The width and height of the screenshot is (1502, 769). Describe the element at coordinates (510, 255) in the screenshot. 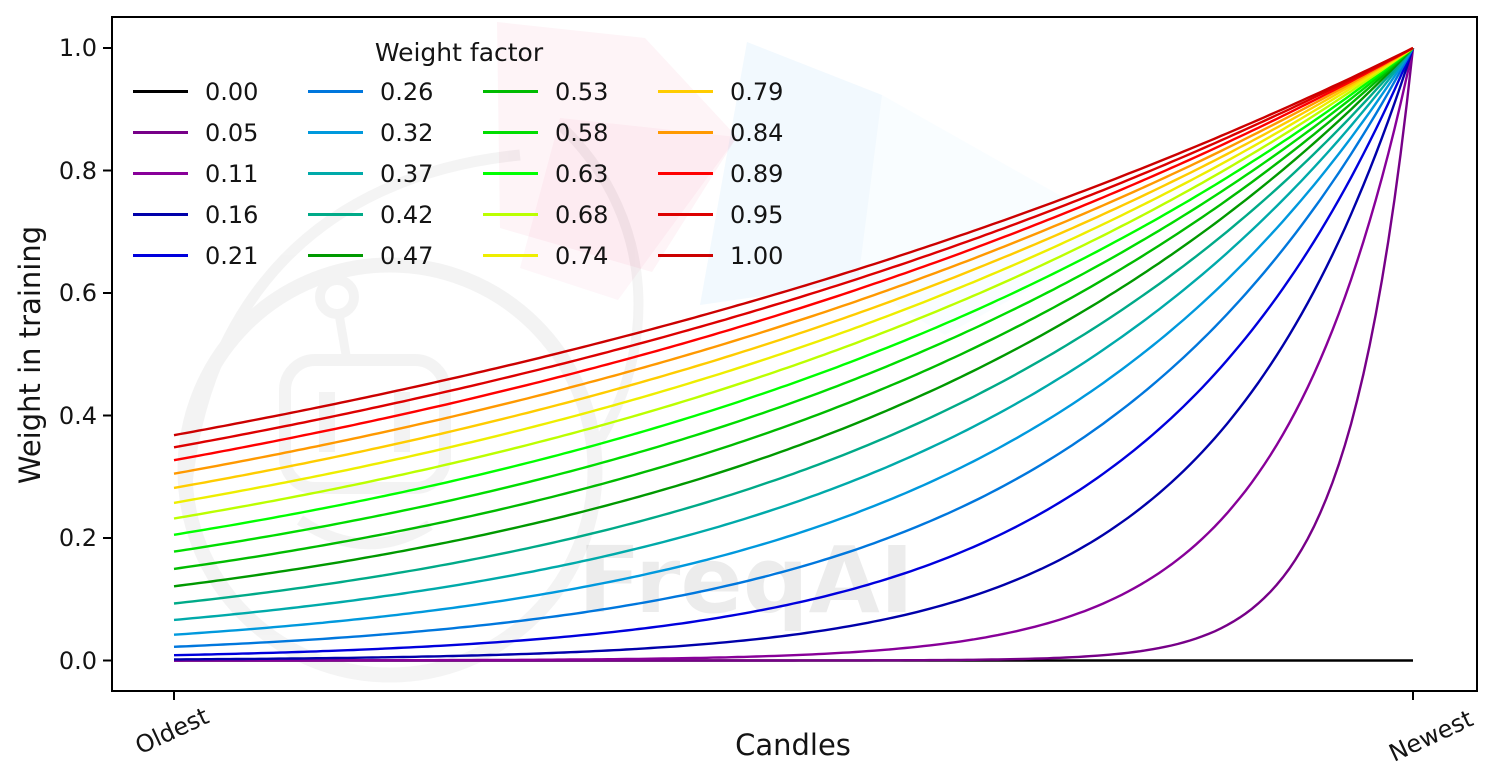

I see `legend-swatch-0.74` at that location.